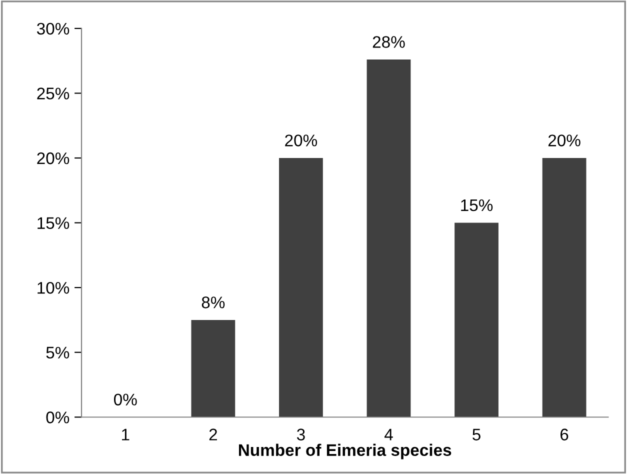 The width and height of the screenshot is (627, 474). What do you see at coordinates (58, 352) in the screenshot?
I see `y-tick-label: 5%` at bounding box center [58, 352].